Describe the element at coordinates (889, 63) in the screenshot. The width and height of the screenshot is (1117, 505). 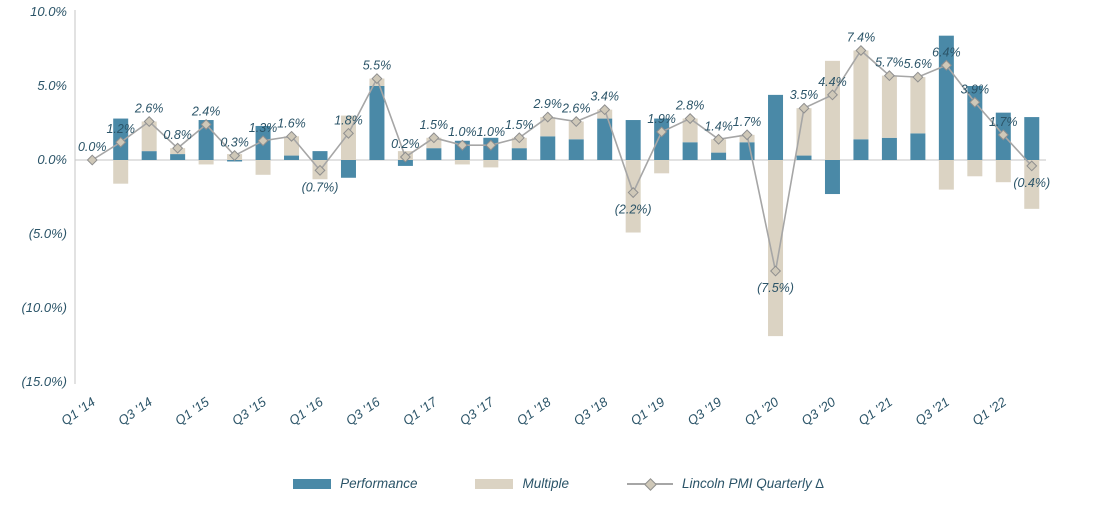
I see `value-label: 5.7%` at that location.